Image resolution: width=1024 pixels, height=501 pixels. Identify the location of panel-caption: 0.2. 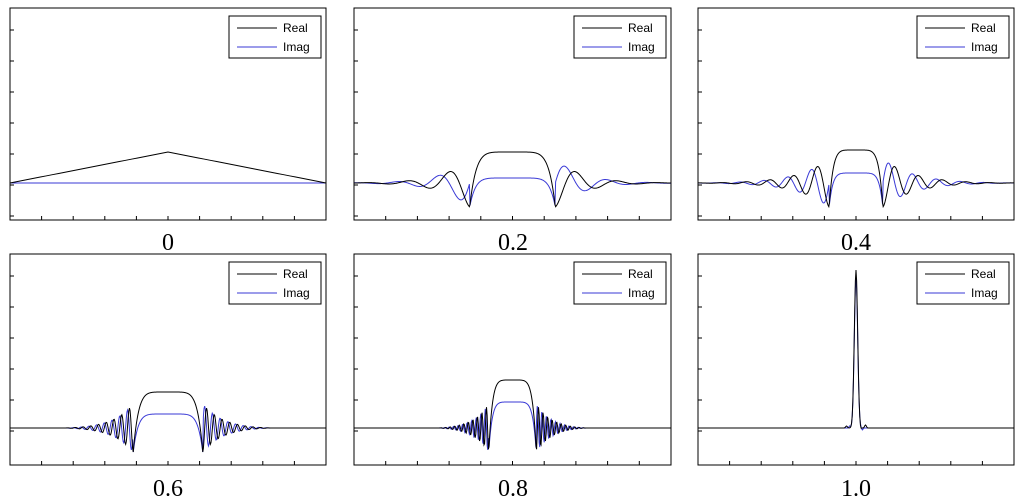
(513, 243).